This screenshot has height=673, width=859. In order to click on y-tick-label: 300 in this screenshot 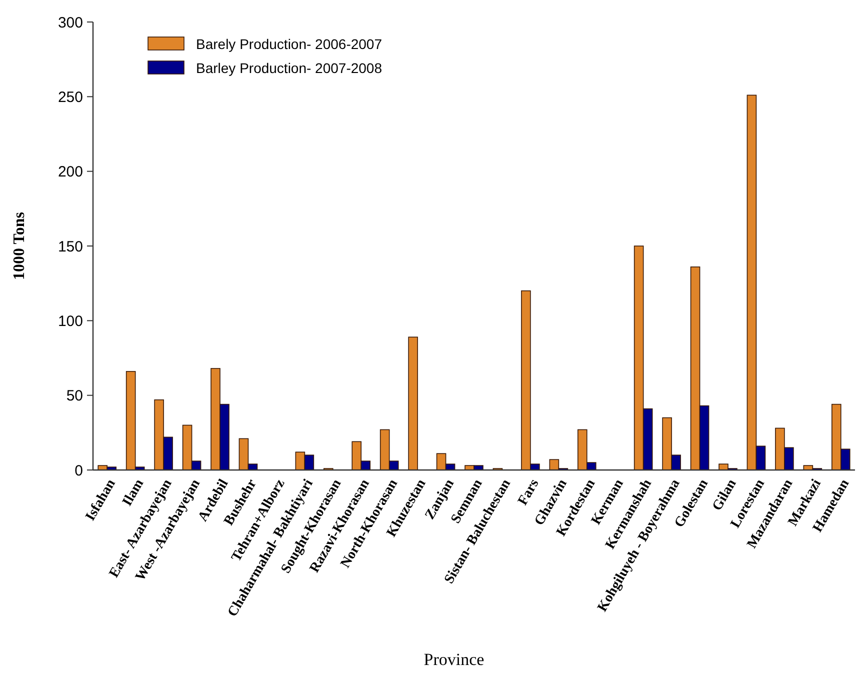, I will do `click(70, 23)`.